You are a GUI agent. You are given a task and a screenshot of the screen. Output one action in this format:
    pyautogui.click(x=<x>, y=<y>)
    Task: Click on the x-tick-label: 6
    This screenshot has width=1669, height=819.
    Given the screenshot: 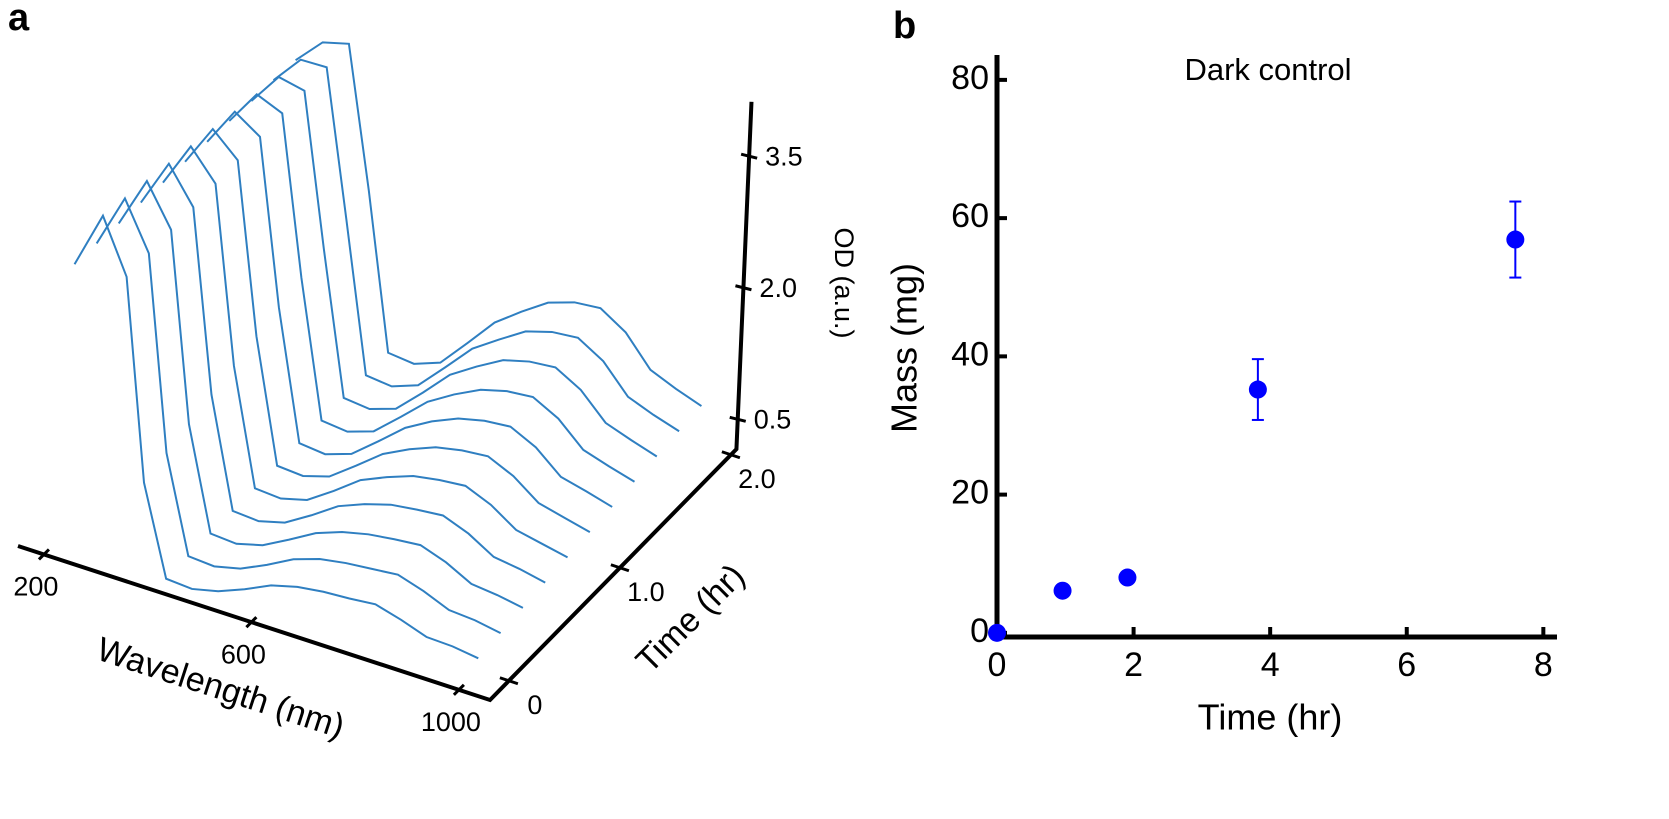 What is the action you would take?
    pyautogui.click(x=1406, y=665)
    